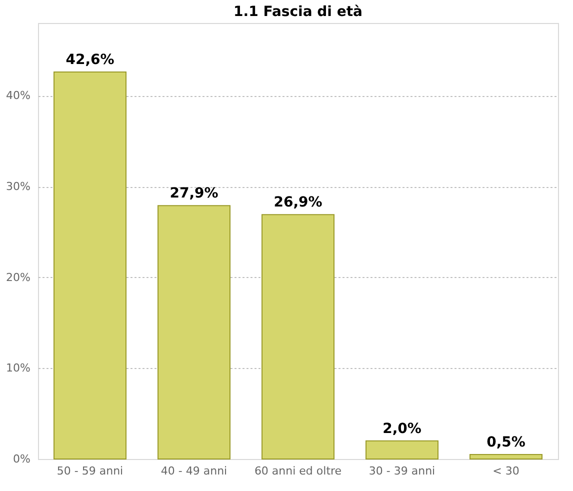 The width and height of the screenshot is (573, 491). What do you see at coordinates (298, 471) in the screenshot?
I see `x-tick-label: 60 anni ed oltre` at bounding box center [298, 471].